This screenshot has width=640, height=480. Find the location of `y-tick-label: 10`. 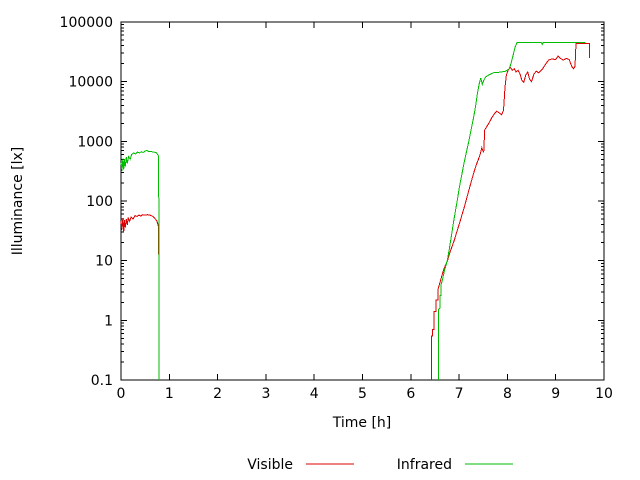

y-tick-label: 10 is located at coordinates (104, 262).